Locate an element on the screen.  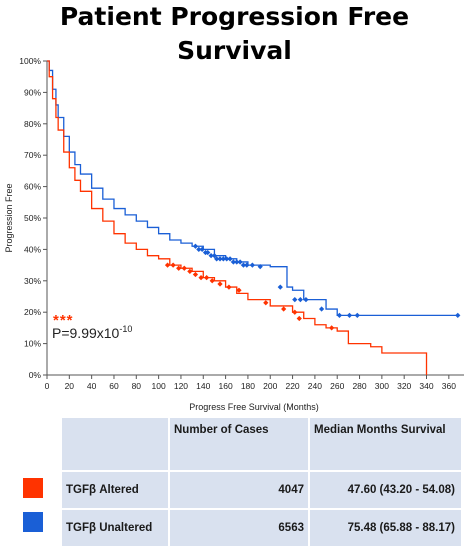
x-tick-label: 140 is located at coordinates (203, 386).